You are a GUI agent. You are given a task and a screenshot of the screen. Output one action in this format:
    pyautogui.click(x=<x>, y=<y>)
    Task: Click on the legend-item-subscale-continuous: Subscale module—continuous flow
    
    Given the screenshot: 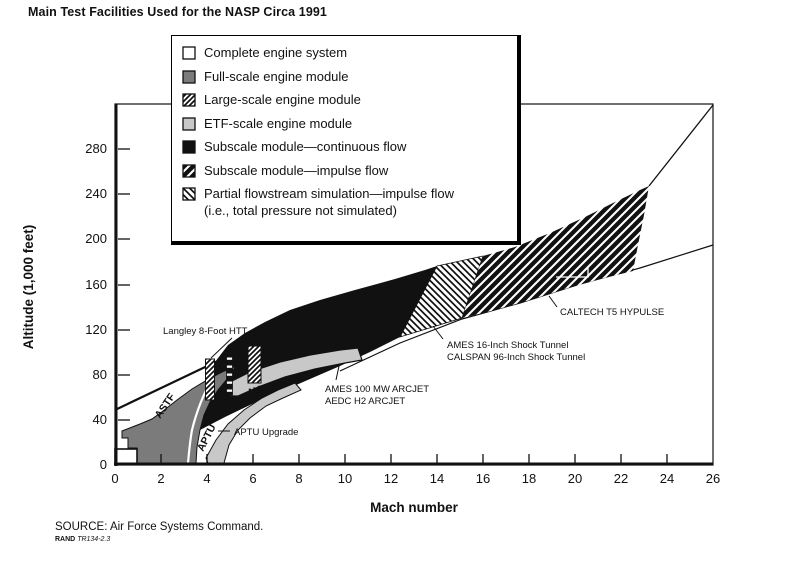 What is the action you would take?
    pyautogui.click(x=349, y=146)
    